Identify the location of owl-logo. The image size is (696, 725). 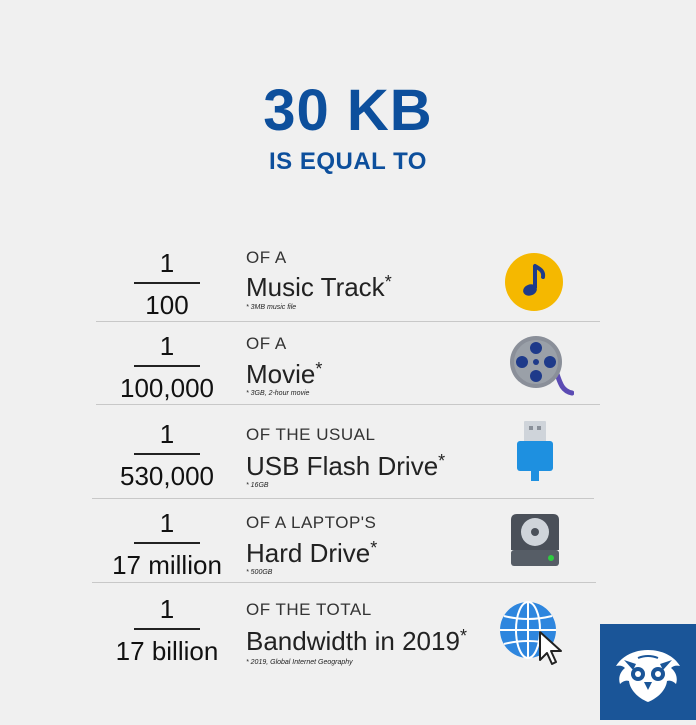
(648, 672).